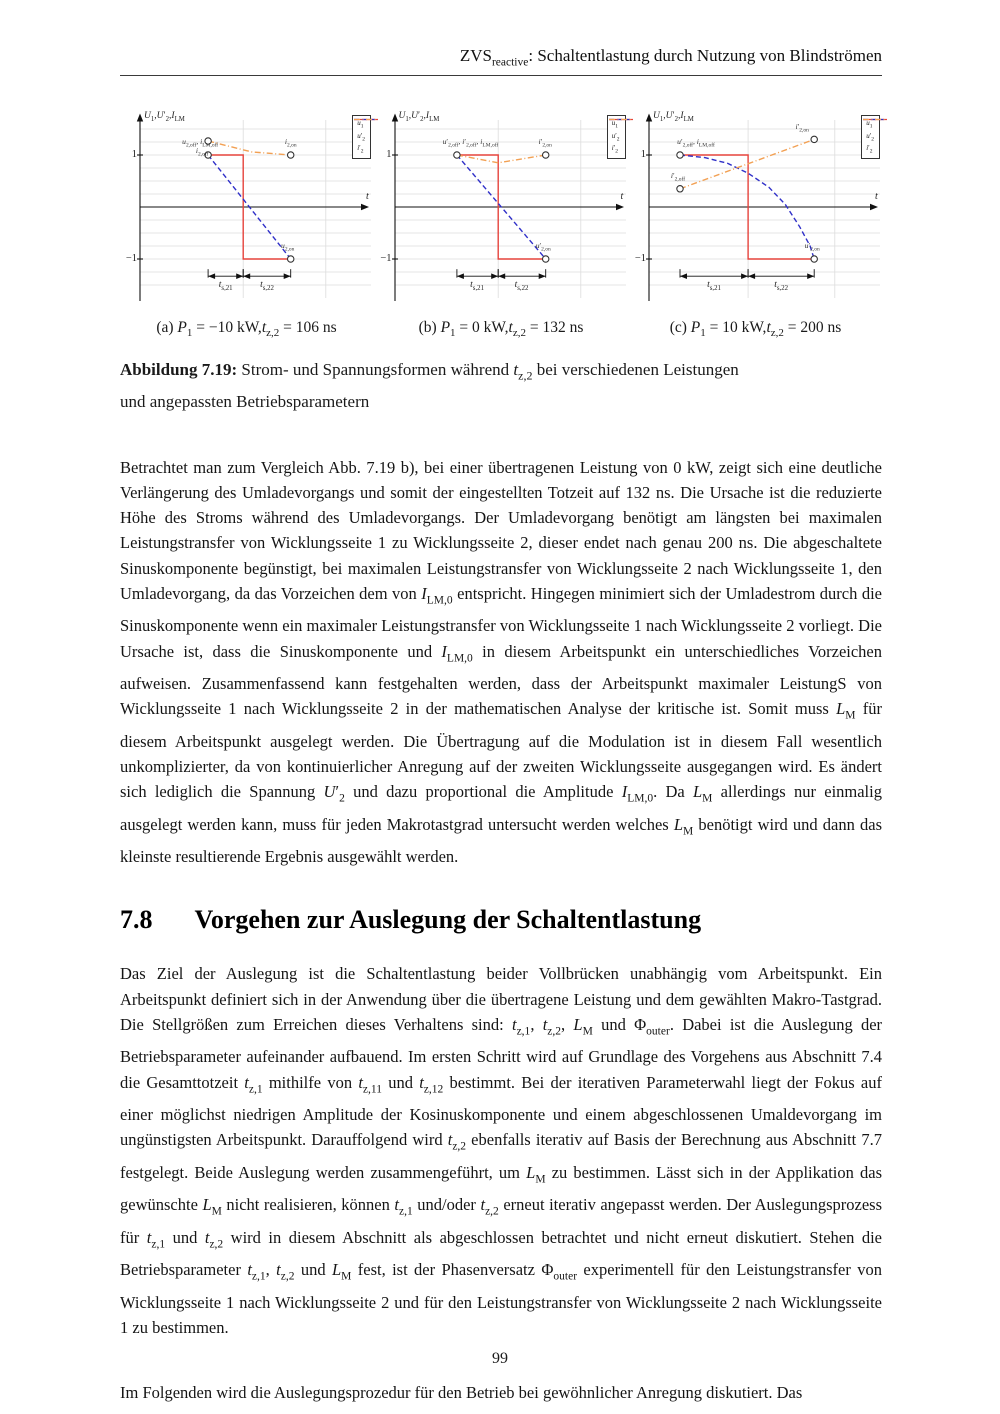  What do you see at coordinates (755, 329) in the screenshot?
I see `subfigure-caption-c: (c) P1 = 10 kW,tz,2 = 200 ns` at bounding box center [755, 329].